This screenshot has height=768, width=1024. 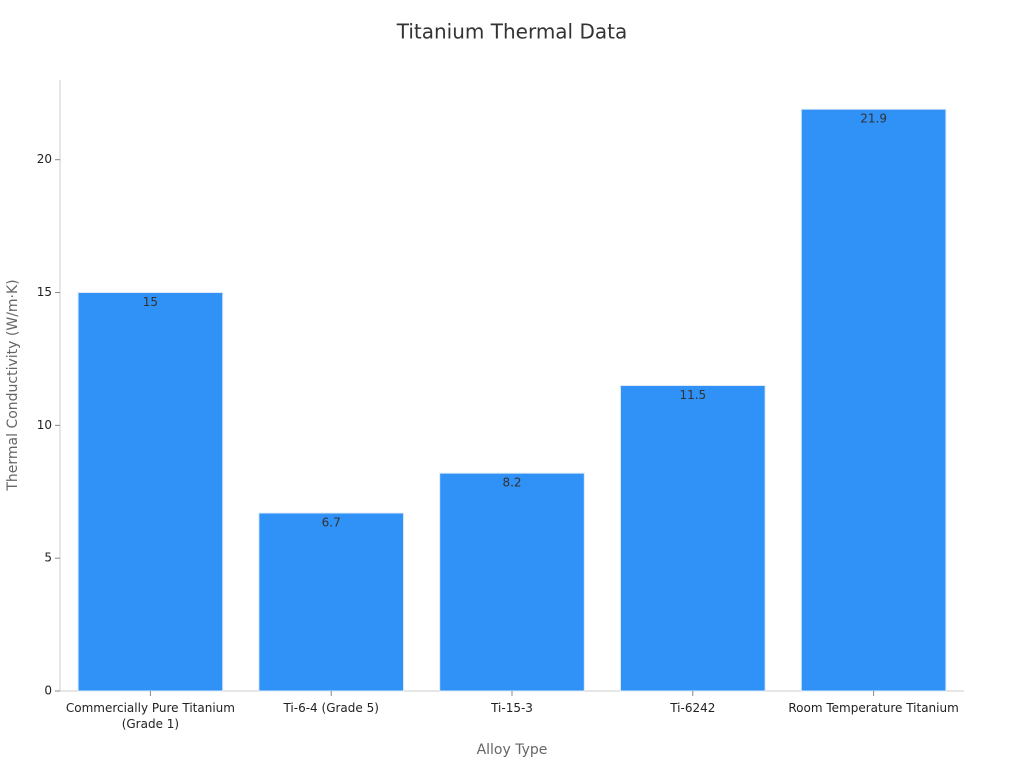 What do you see at coordinates (511, 32) in the screenshot?
I see `chart-title: Titanium Thermal Data` at bounding box center [511, 32].